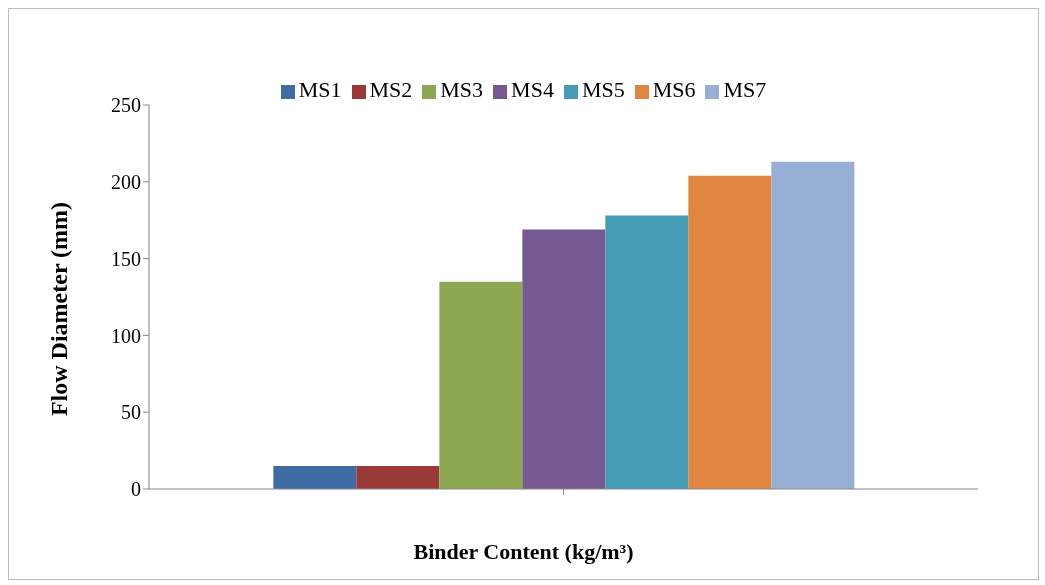 This screenshot has height=585, width=1045. What do you see at coordinates (320, 89) in the screenshot?
I see `legend-label: MS1` at bounding box center [320, 89].